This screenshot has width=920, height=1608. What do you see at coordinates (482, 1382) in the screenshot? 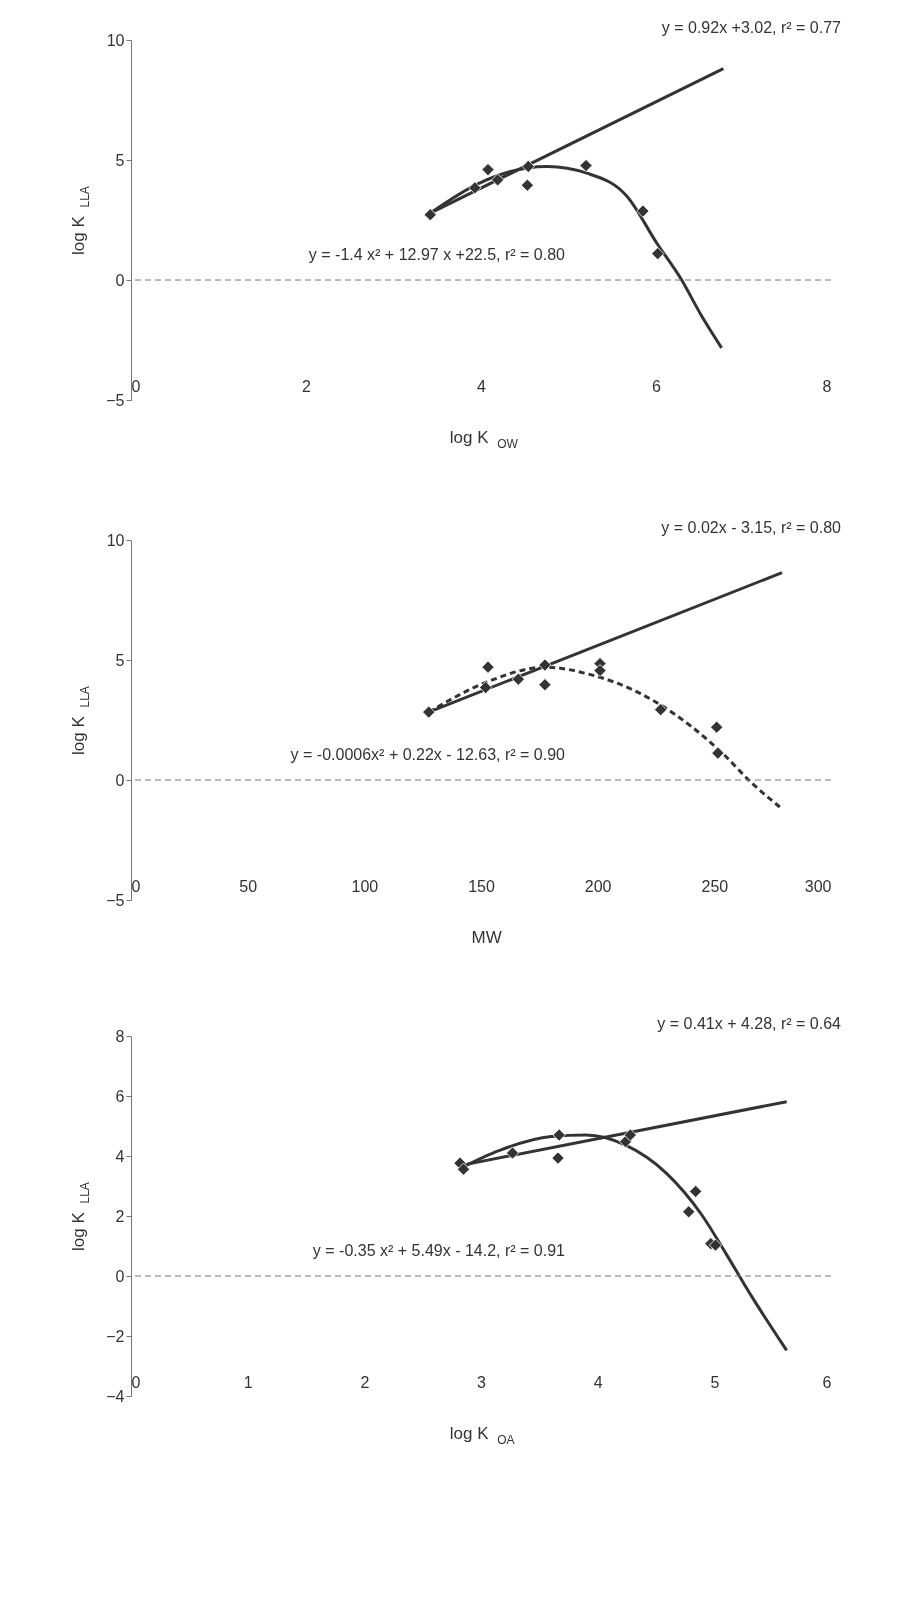
I see `x-tick-label: 3` at bounding box center [482, 1382].